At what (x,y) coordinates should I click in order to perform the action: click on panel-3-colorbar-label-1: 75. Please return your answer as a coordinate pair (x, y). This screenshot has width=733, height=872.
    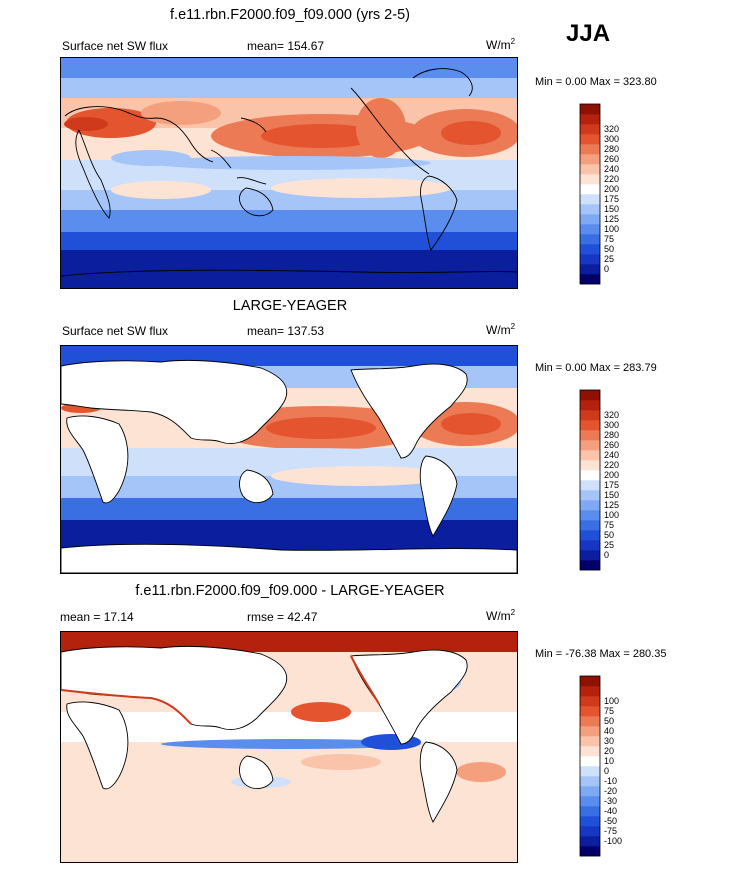
    Looking at the image, I should click on (609, 711).